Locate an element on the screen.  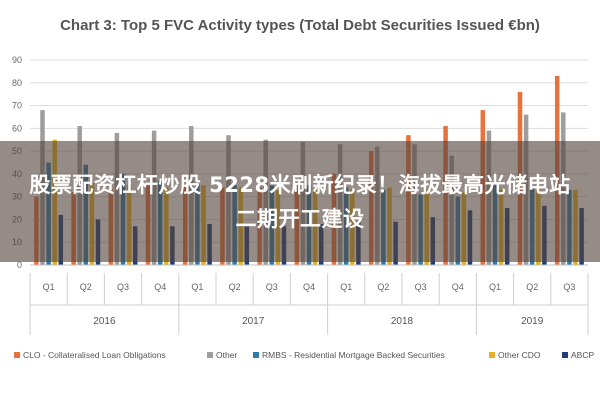
year-label: 2019 is located at coordinates (532, 321).